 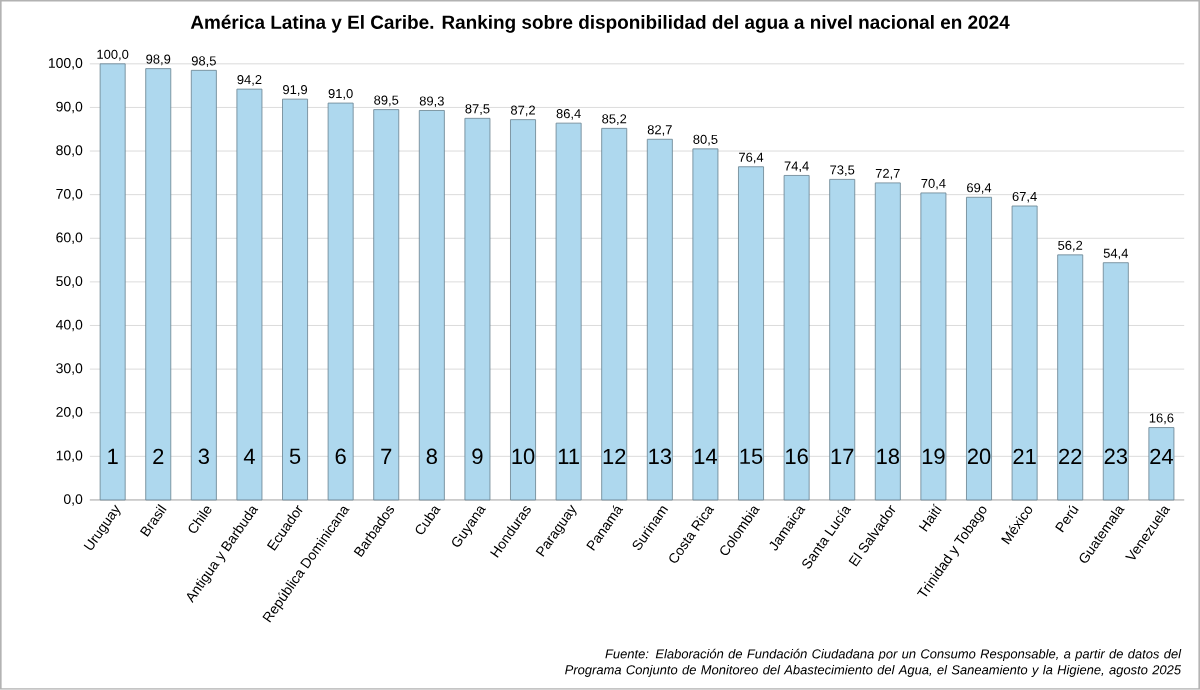 What do you see at coordinates (386, 456) in the screenshot?
I see `annotation: 7` at bounding box center [386, 456].